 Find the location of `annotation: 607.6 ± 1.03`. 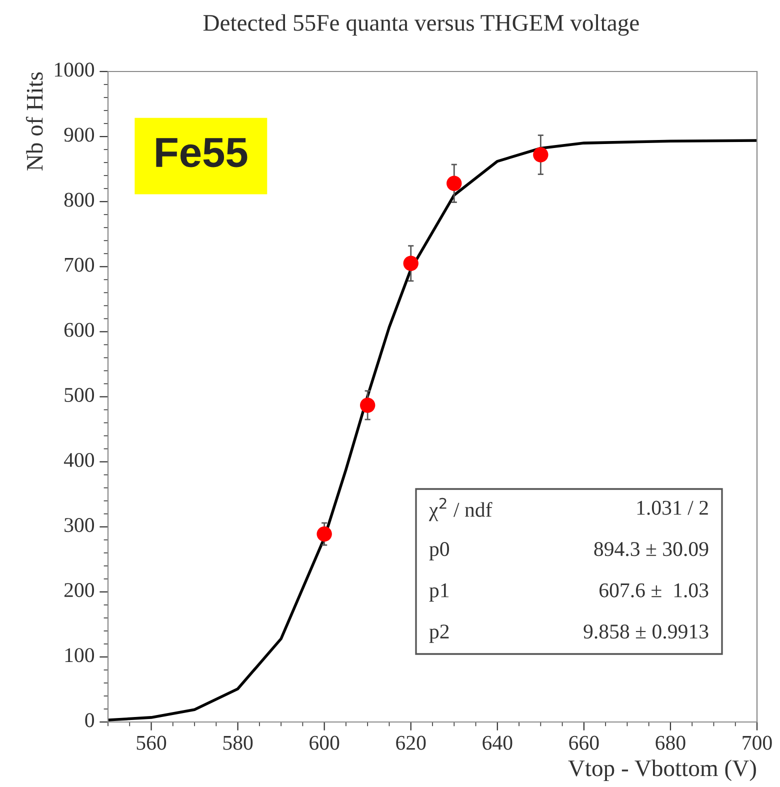

annotation: 607.6 ± 1.03 is located at coordinates (654, 590).